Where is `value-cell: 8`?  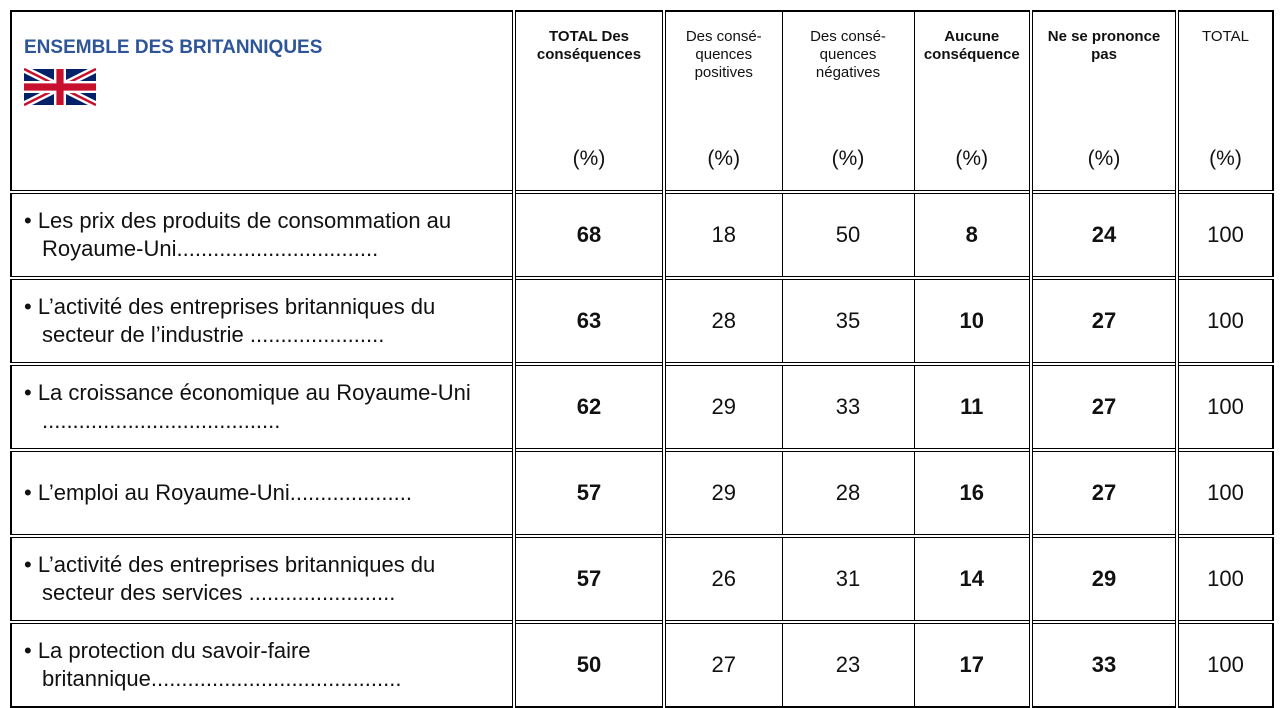 value-cell: 8 is located at coordinates (972, 235).